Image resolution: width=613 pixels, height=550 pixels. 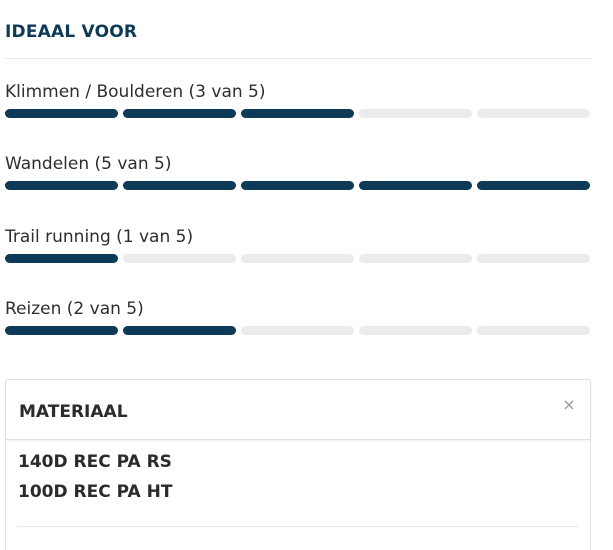 I want to click on material-panel-header: MATERIAAL ×, so click(x=298, y=410).